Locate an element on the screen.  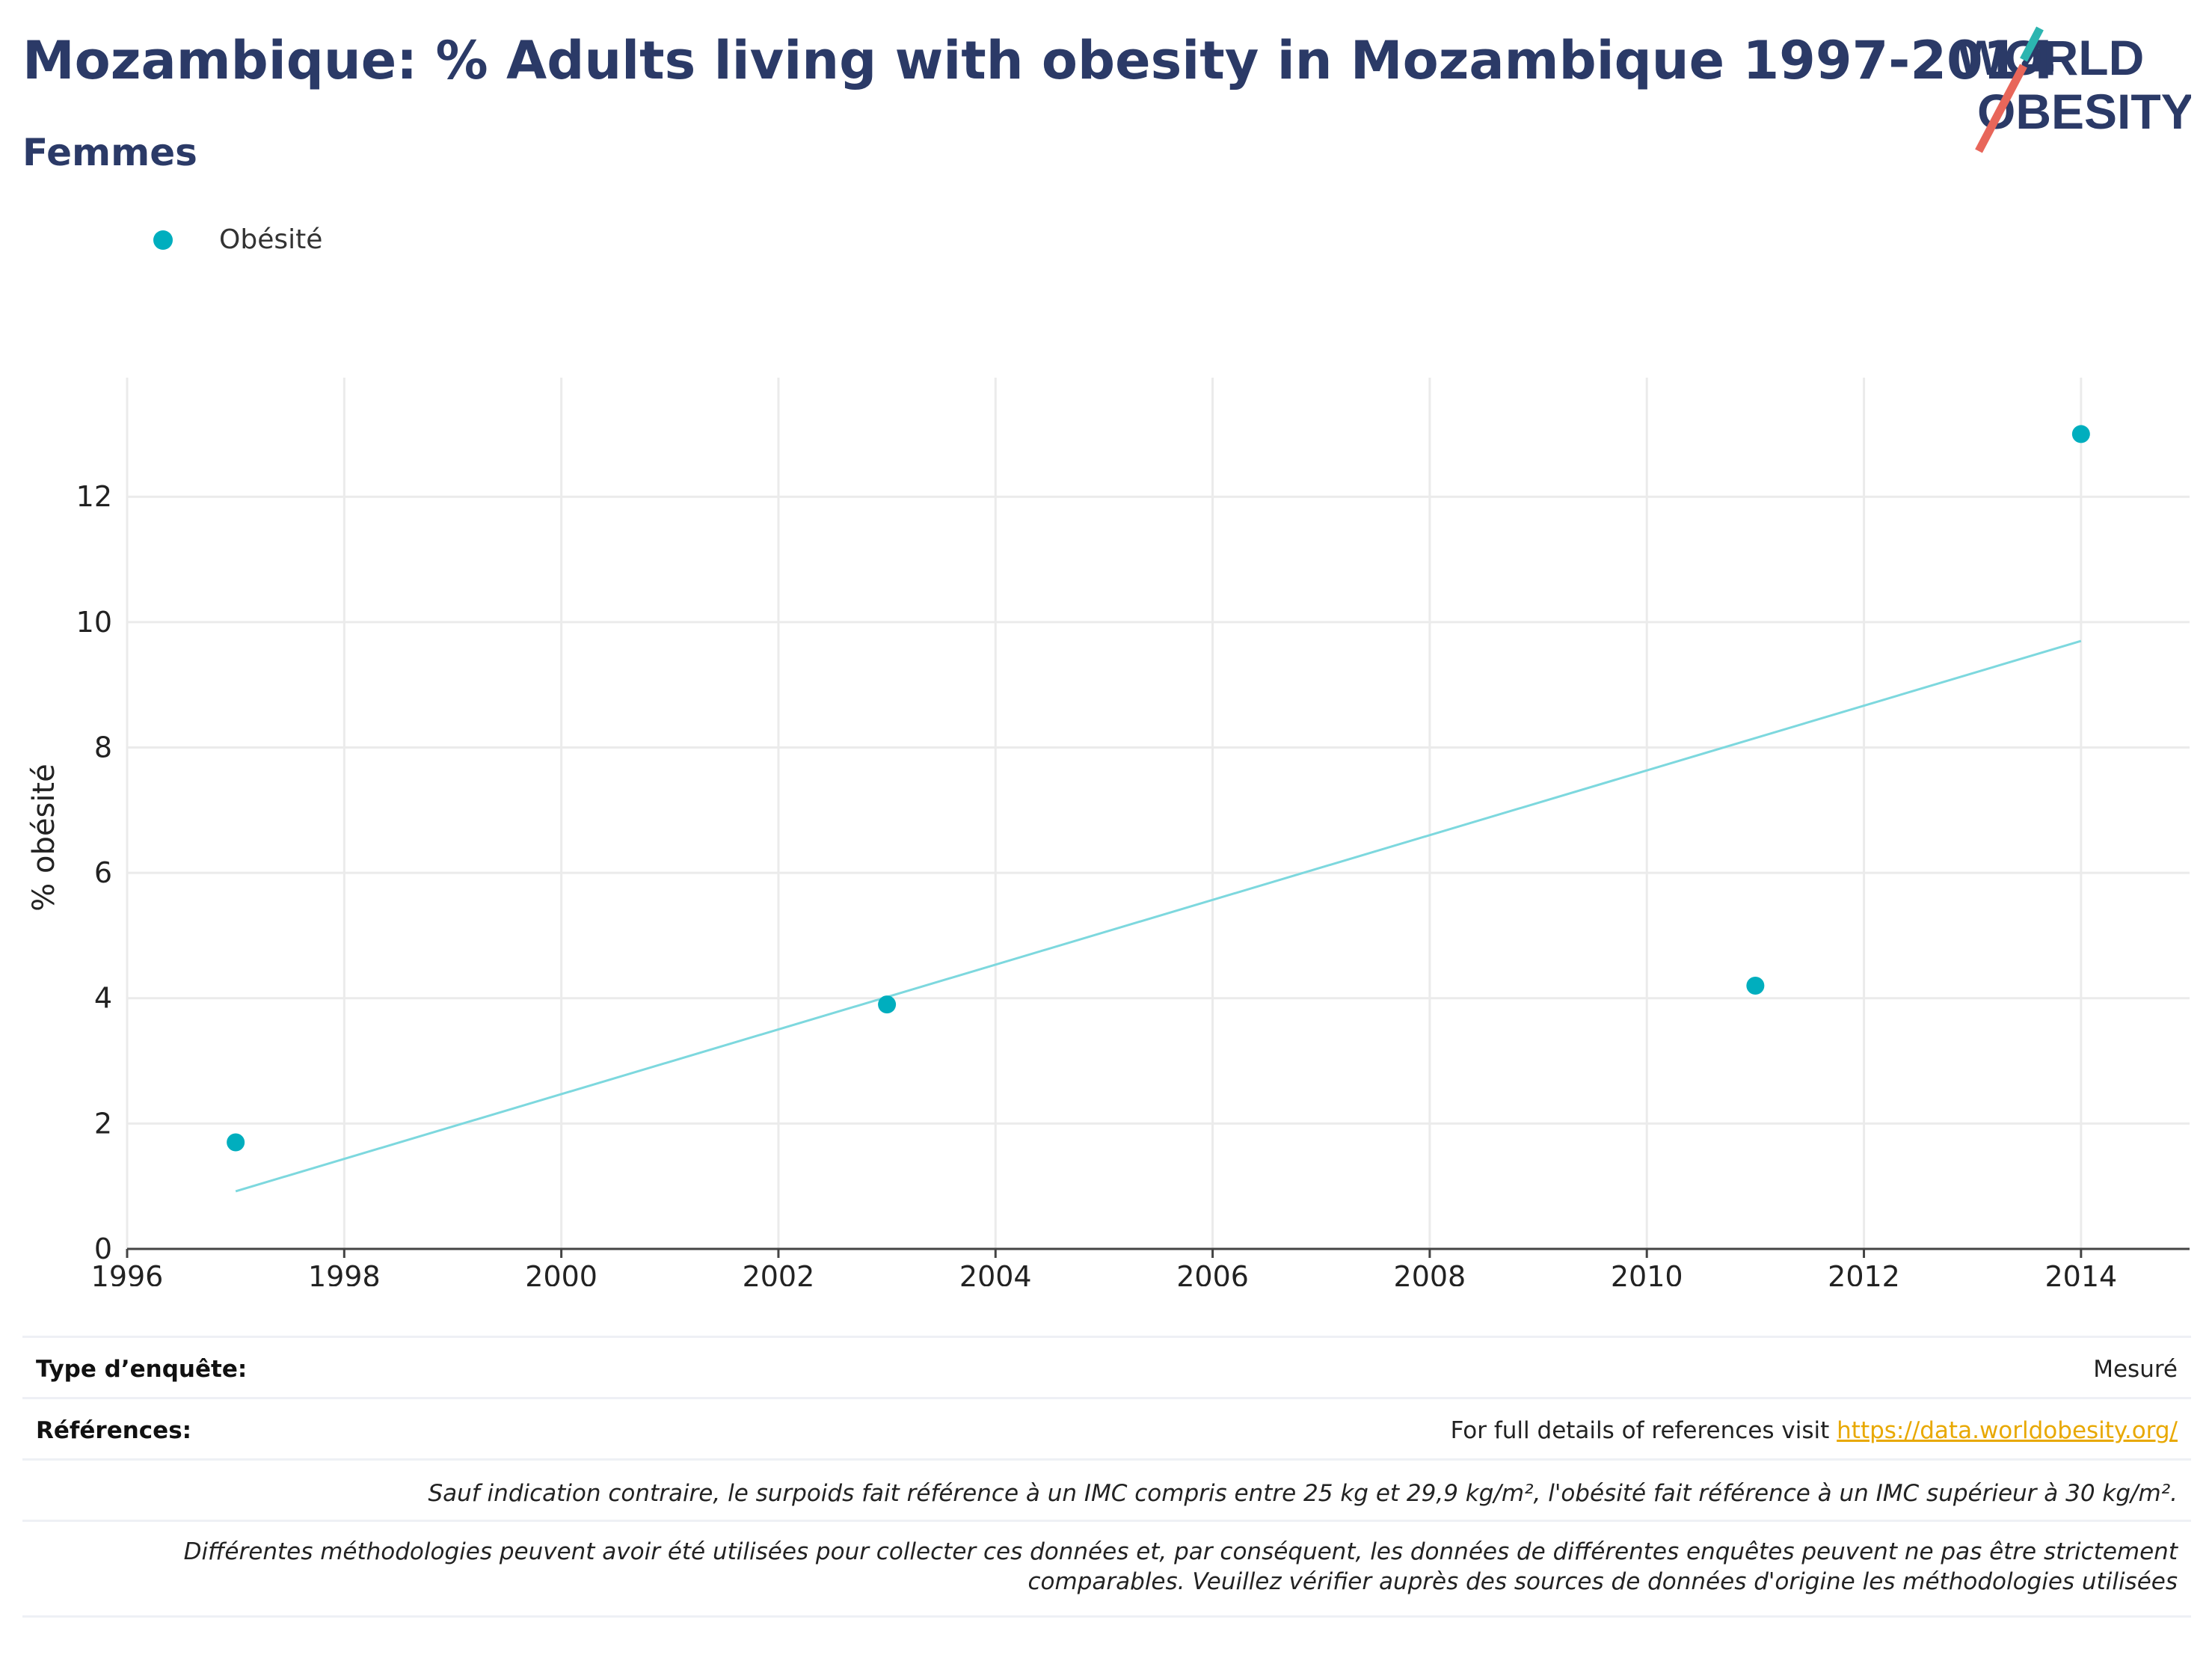
x-tick-label: 2004 is located at coordinates (995, 1273).